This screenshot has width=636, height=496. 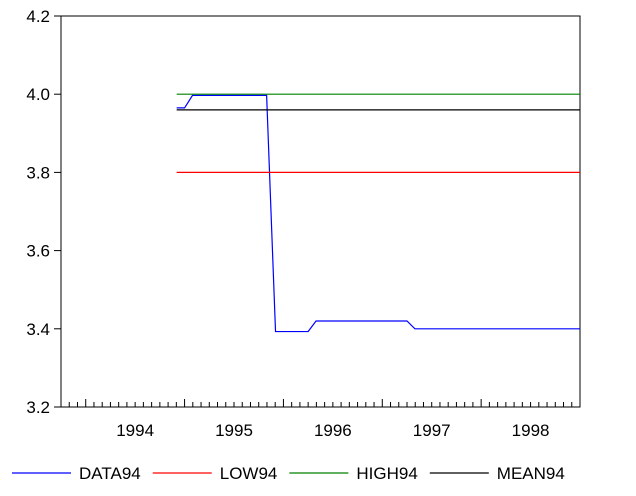 What do you see at coordinates (38, 407) in the screenshot?
I see `y-tick-label: 3.2` at bounding box center [38, 407].